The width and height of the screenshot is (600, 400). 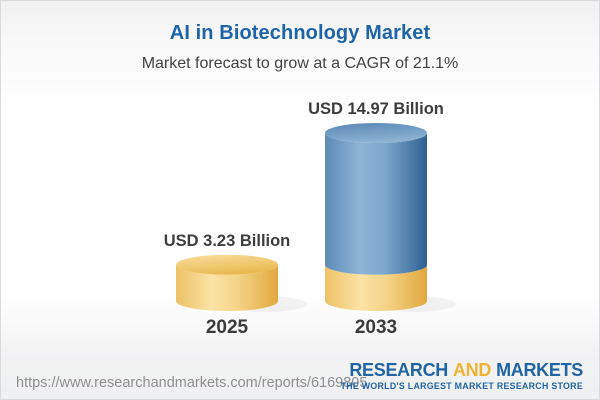 I want to click on year-label-2025: 2025, so click(x=227, y=327).